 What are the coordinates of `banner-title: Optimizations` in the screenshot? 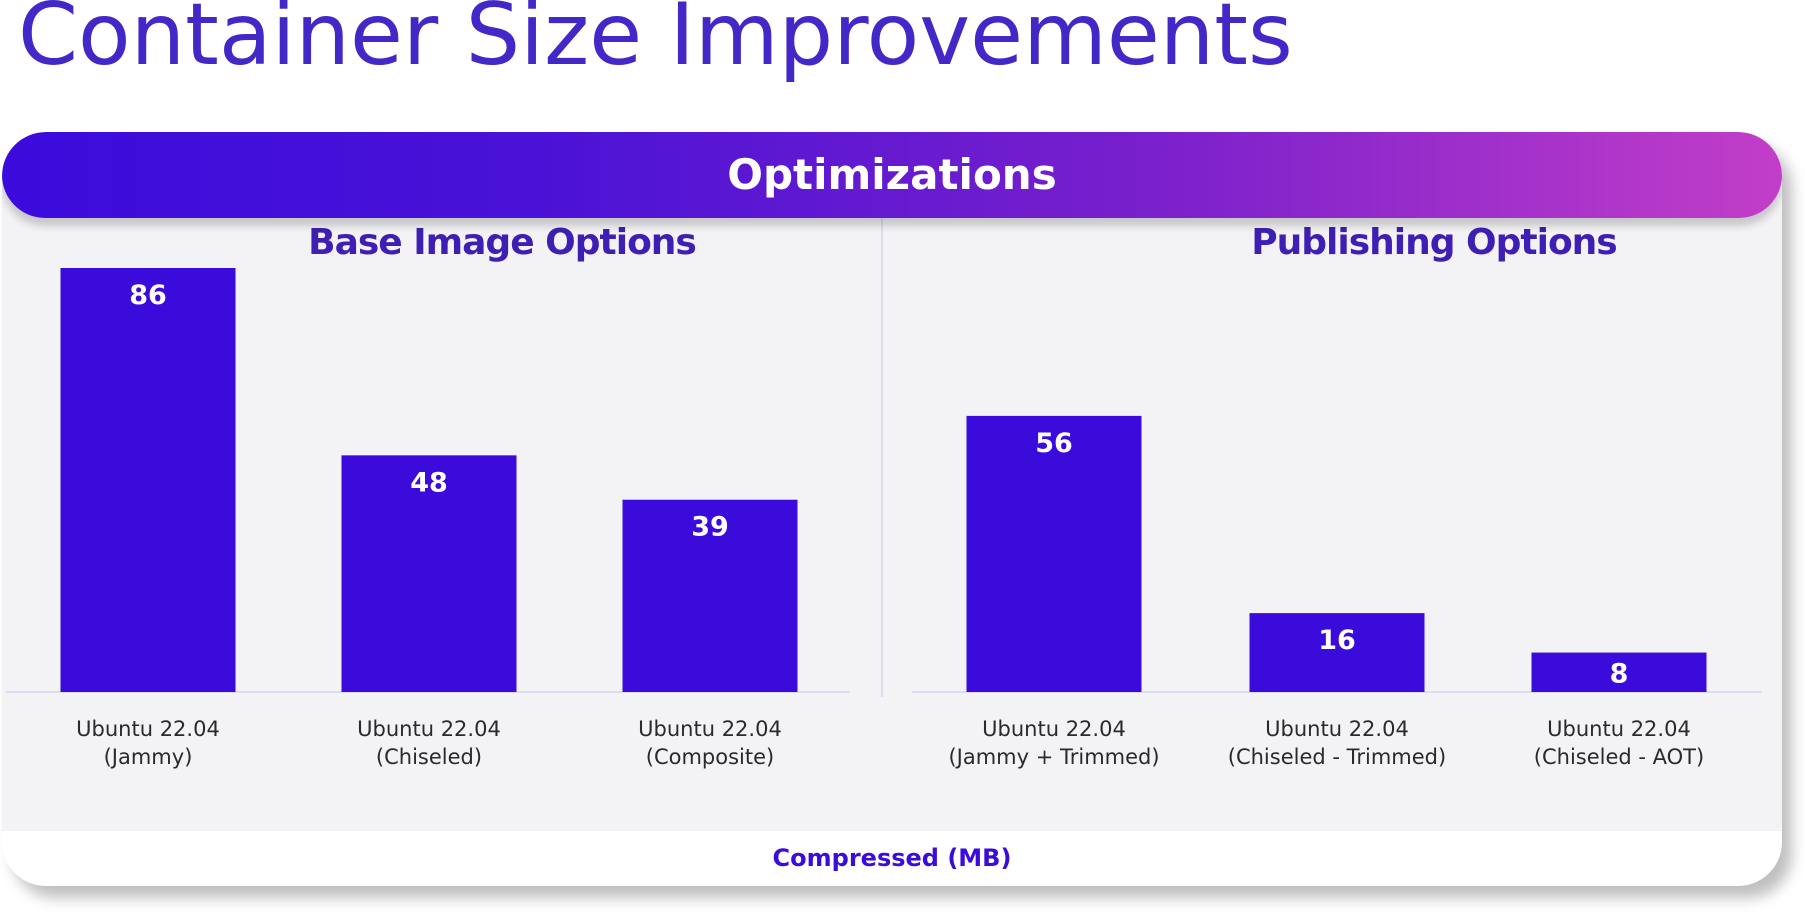 It's located at (892, 174).